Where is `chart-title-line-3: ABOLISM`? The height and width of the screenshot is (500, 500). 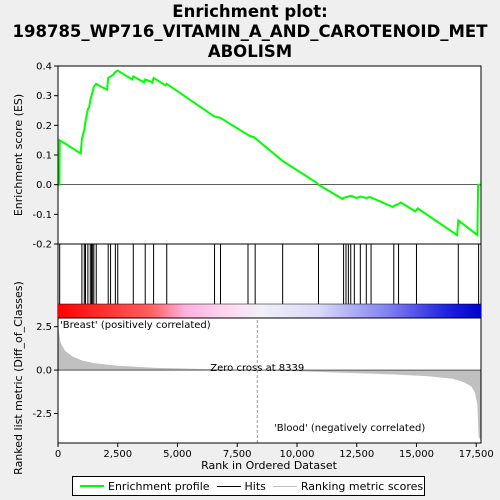 chart-title-line-3: ABOLISM is located at coordinates (250, 51).